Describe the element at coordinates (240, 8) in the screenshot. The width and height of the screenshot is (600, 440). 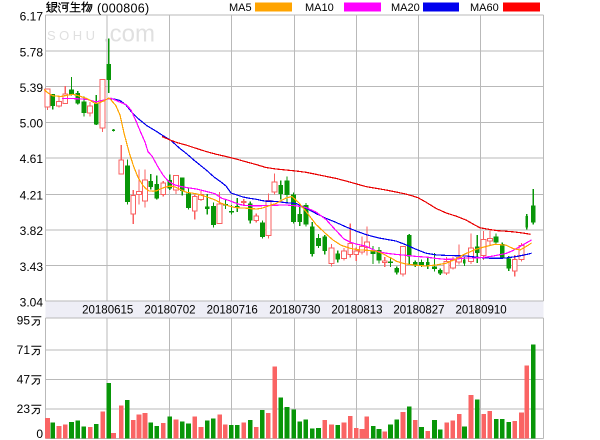
I see `svg-text: MA5` at that location.